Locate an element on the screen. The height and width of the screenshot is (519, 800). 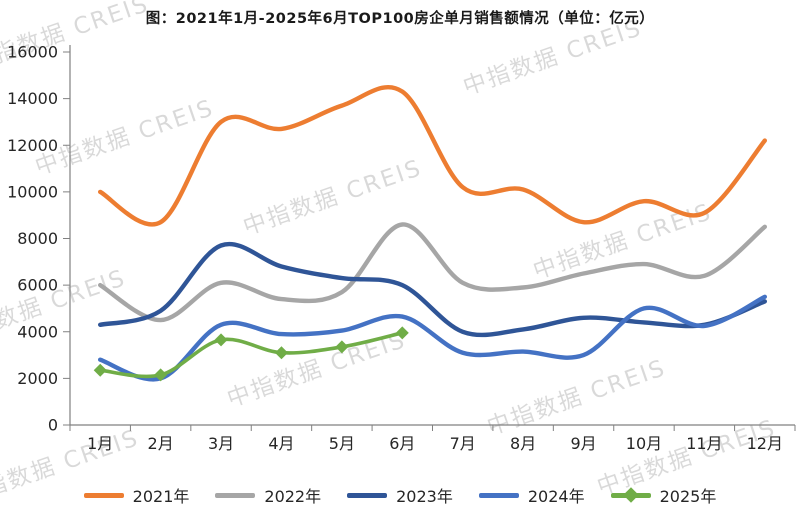
legend-item-2024年: 2024年 is located at coordinates (531, 495).